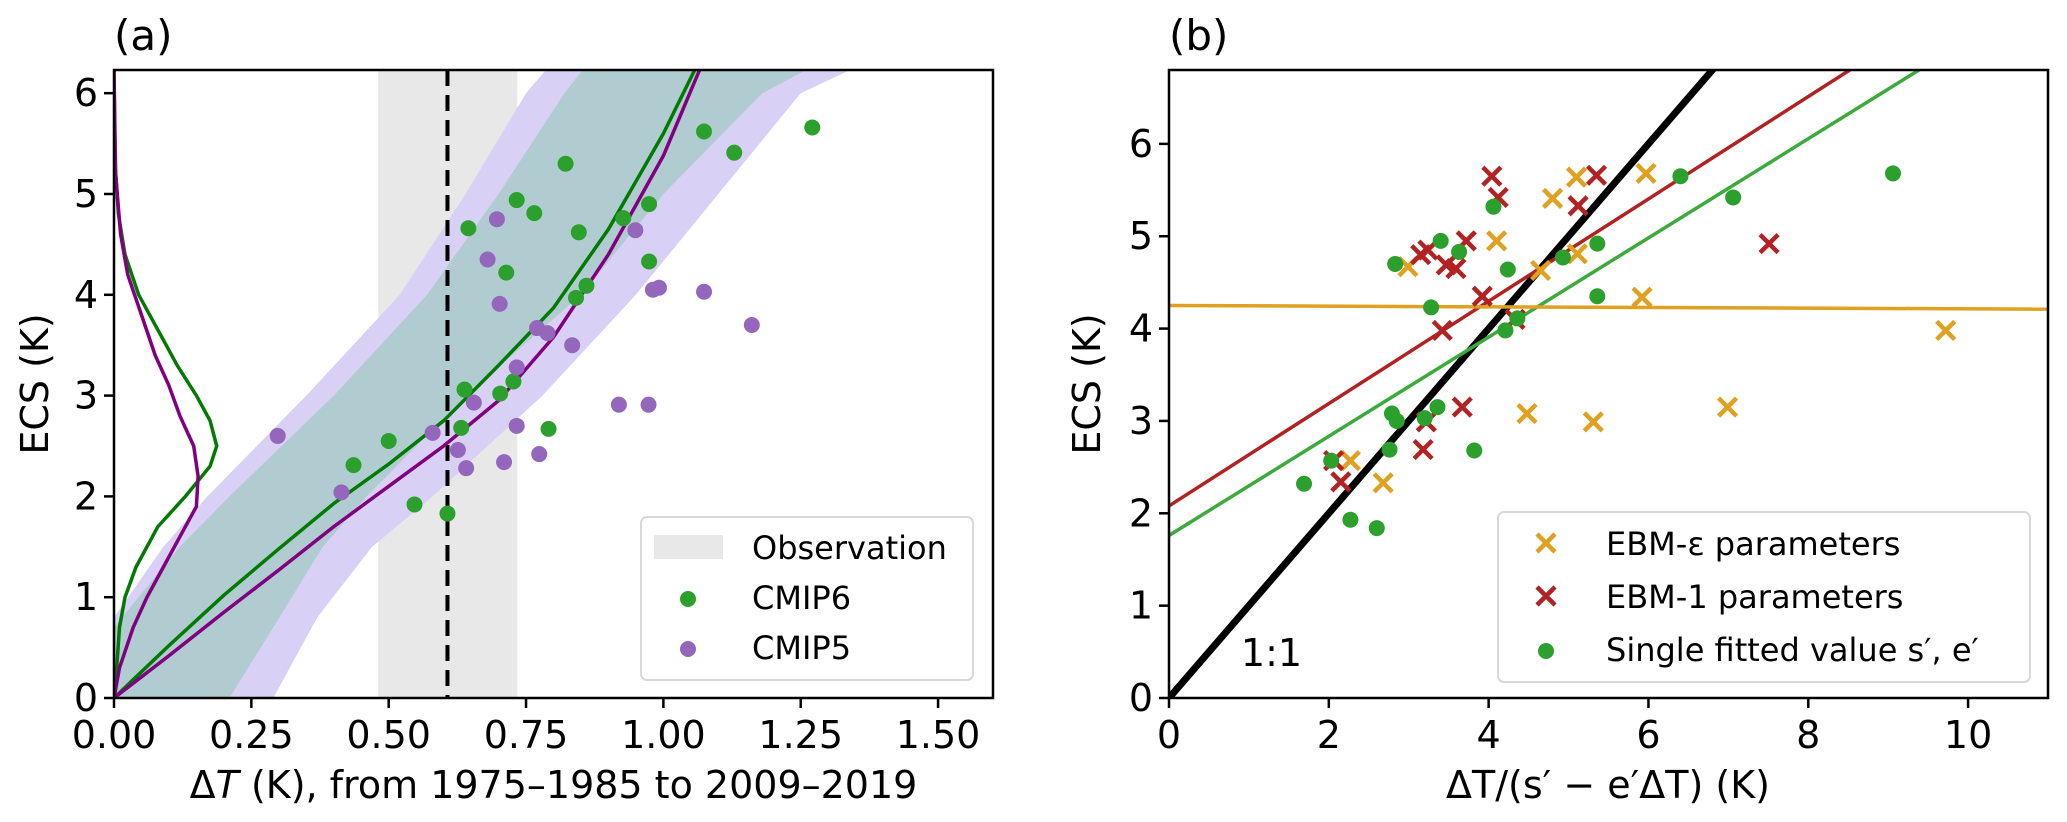 This screenshot has height=822, width=2067. What do you see at coordinates (663, 735) in the screenshot?
I see `x-tick-label: 1.00` at bounding box center [663, 735].